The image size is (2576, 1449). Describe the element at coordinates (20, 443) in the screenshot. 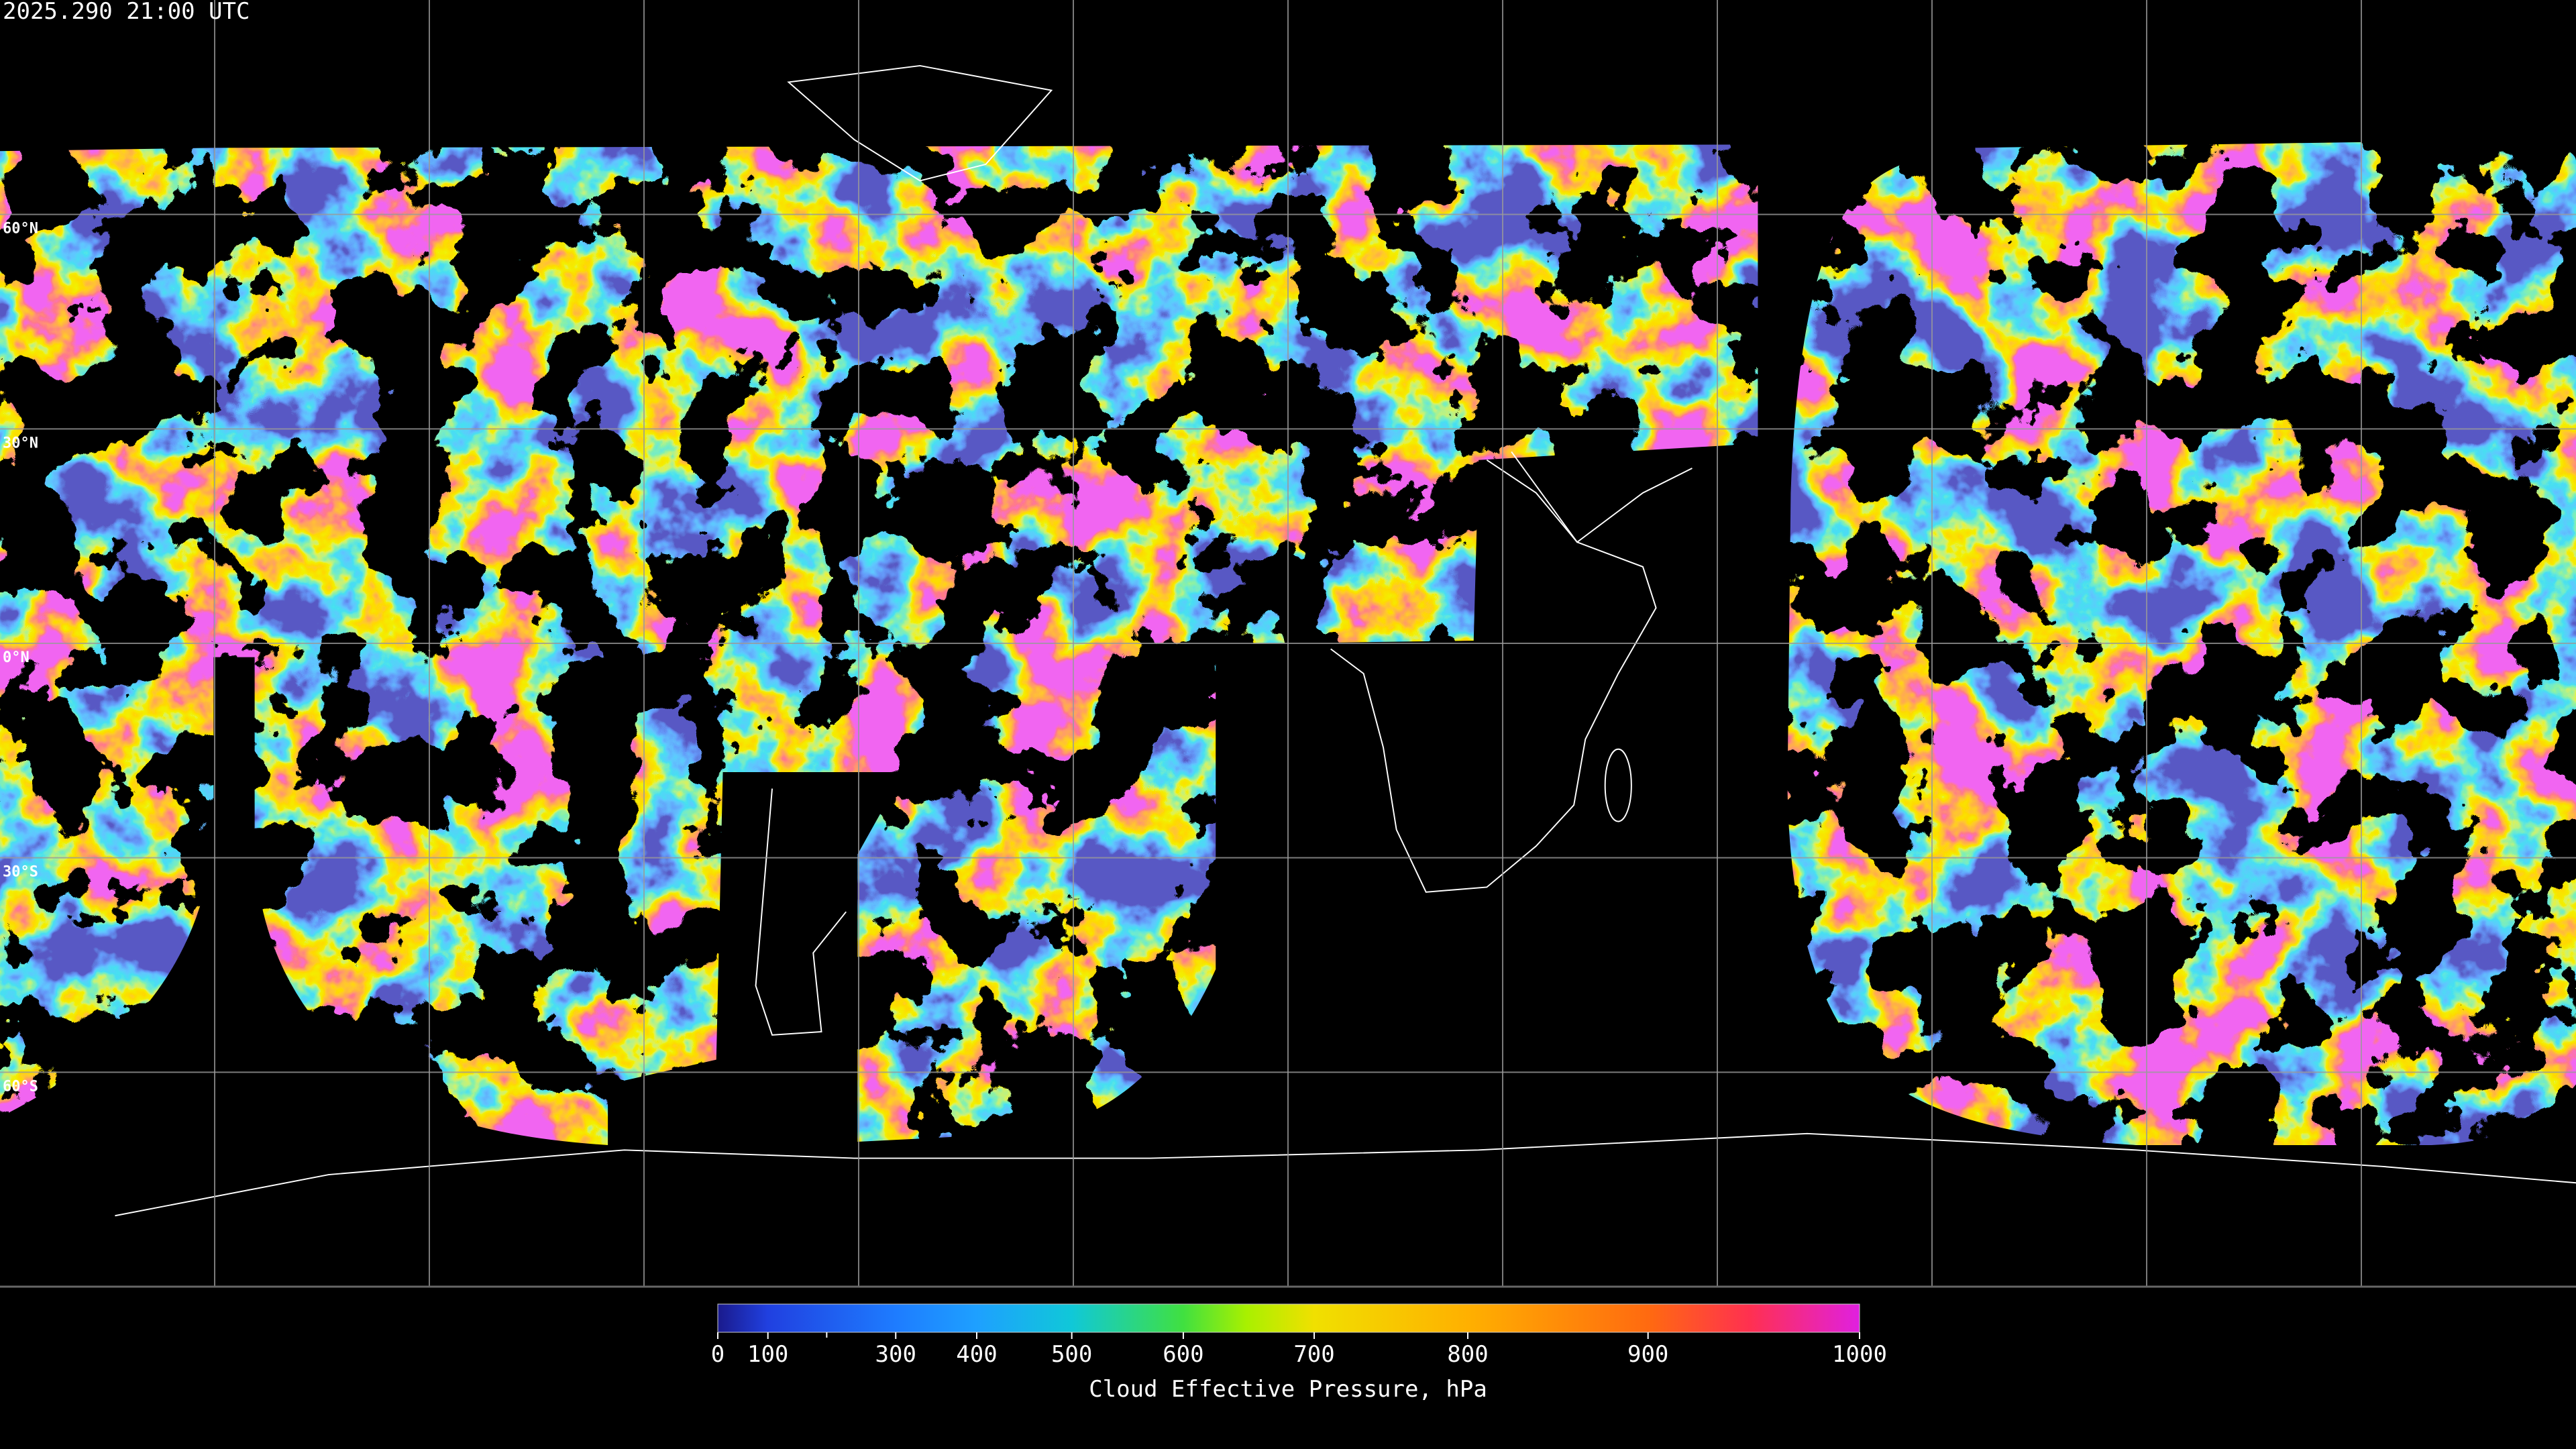

I see `latitude-label: 30°N` at that location.